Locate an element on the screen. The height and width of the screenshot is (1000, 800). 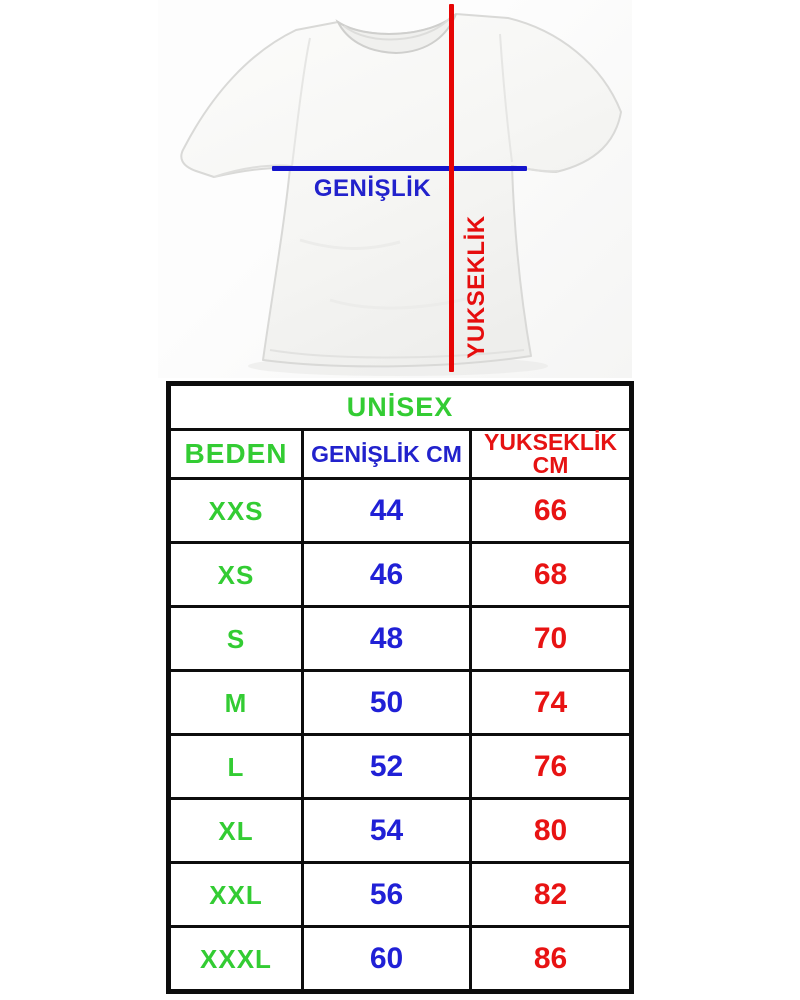
column-header-width-cm: GENİŞLİK CM is located at coordinates (386, 454).